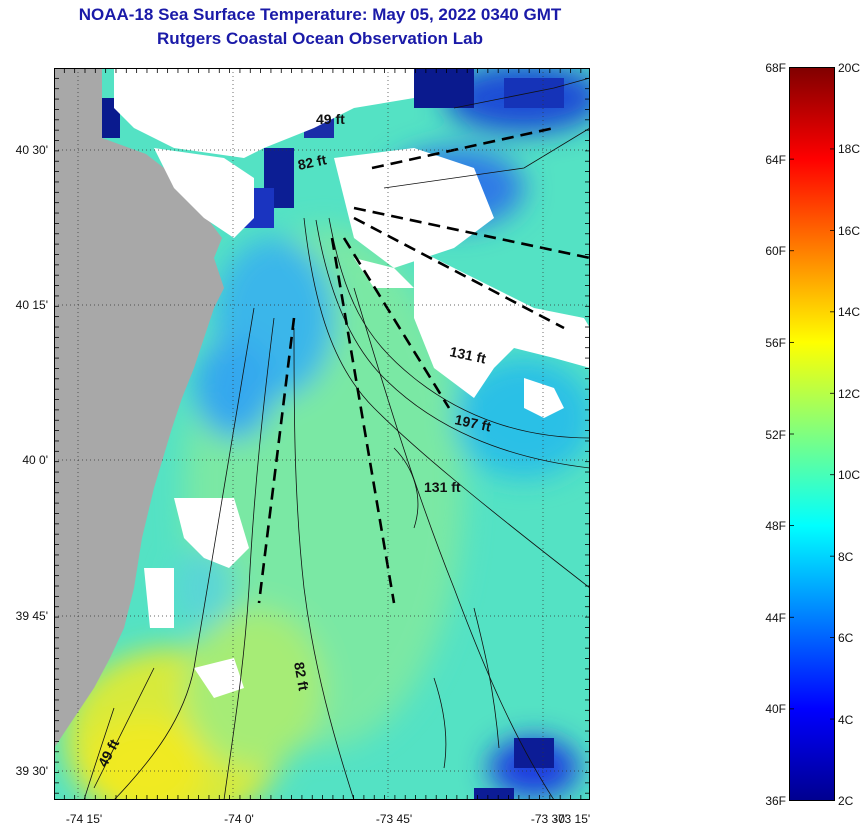 This screenshot has height=832, width=864. Describe the element at coordinates (775, 68) in the screenshot. I see `colorbar-f-label: 68F` at that location.